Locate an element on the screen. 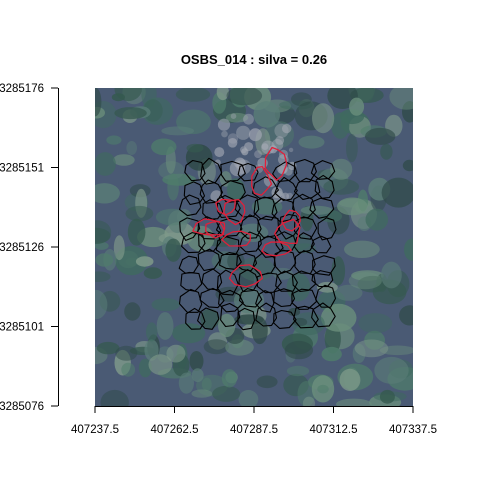 The height and width of the screenshot is (480, 480). y-axis: 3285076 3285101 3285126 3285151 3285176 is located at coordinates (29, 248).